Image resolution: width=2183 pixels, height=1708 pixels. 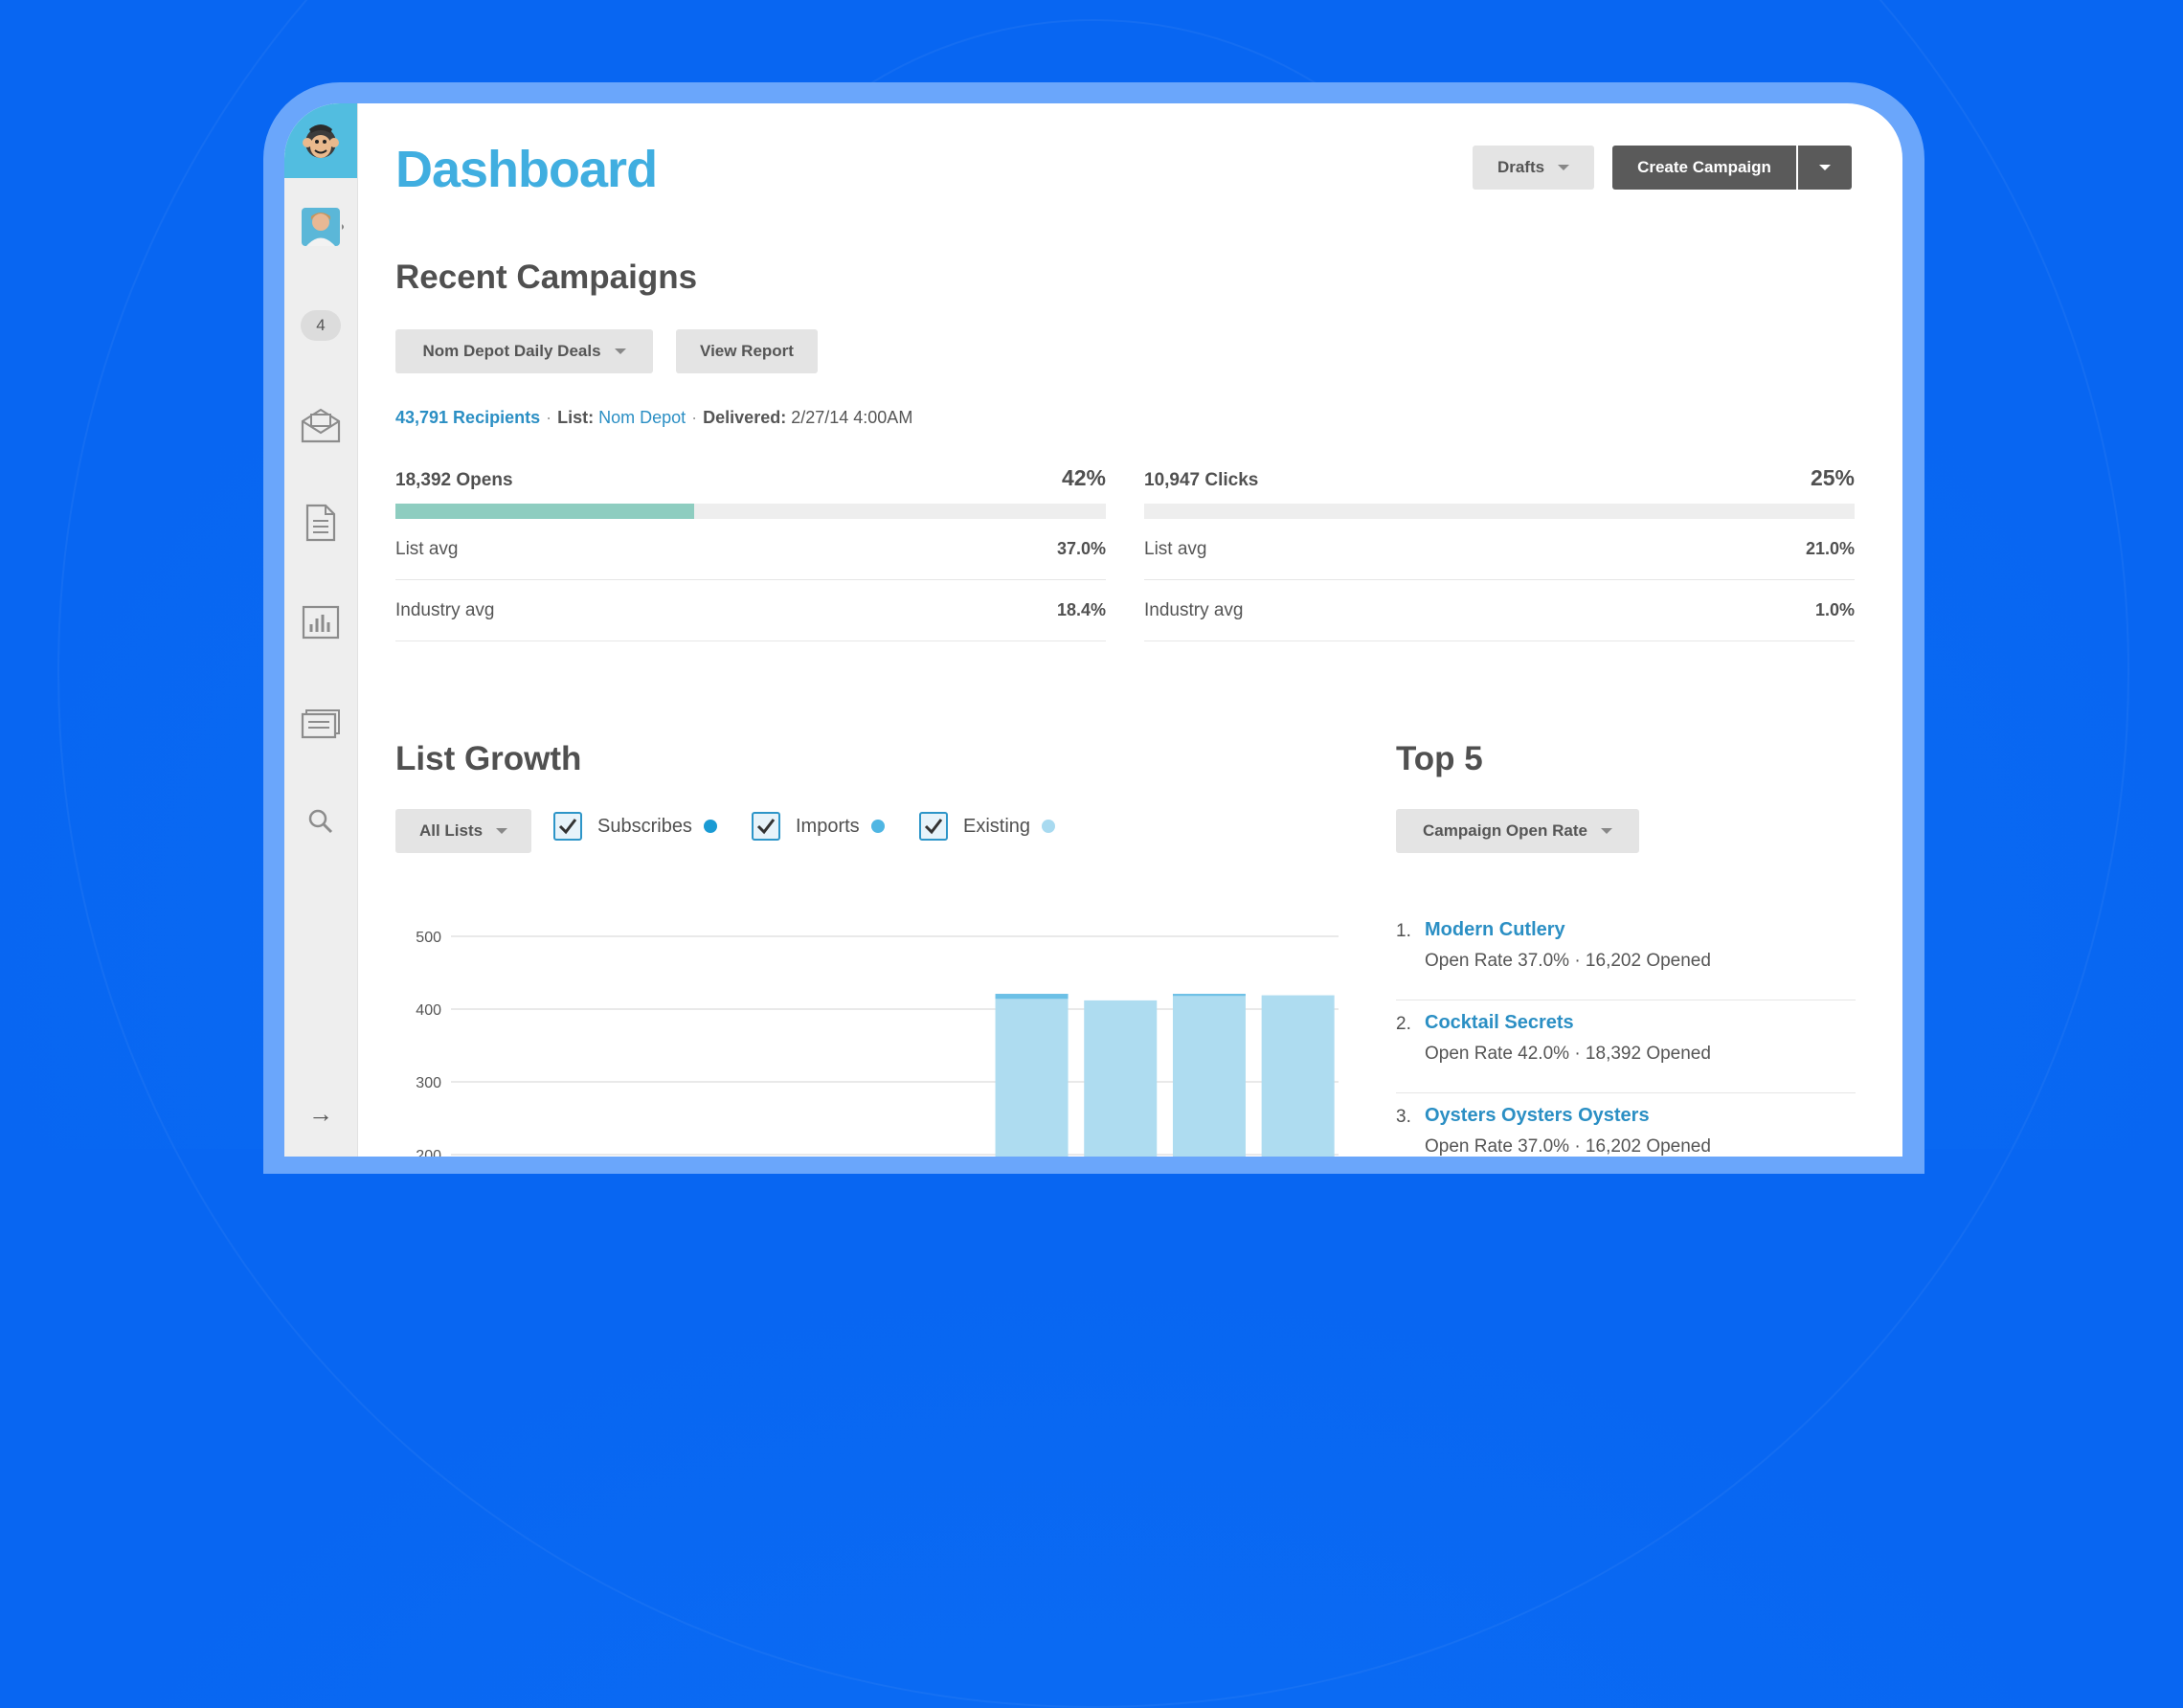 What do you see at coordinates (320, 523) in the screenshot?
I see `templates-document-icon` at bounding box center [320, 523].